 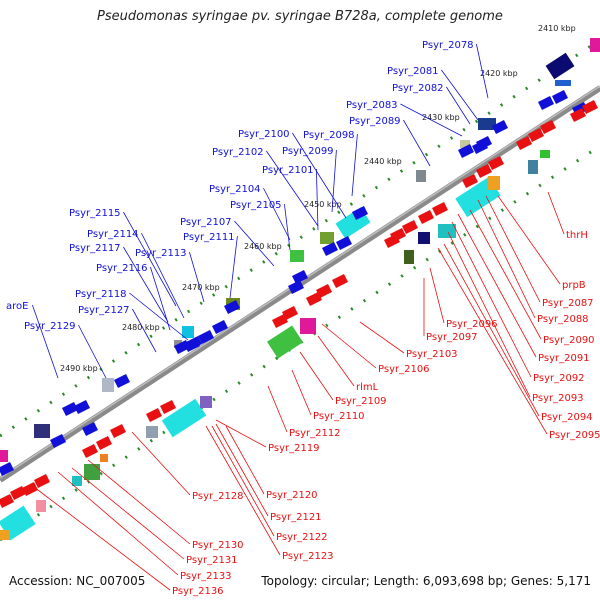 What do you see at coordinates (206, 576) in the screenshot?
I see `gene-label-reverse: Psyr_2133` at bounding box center [206, 576].